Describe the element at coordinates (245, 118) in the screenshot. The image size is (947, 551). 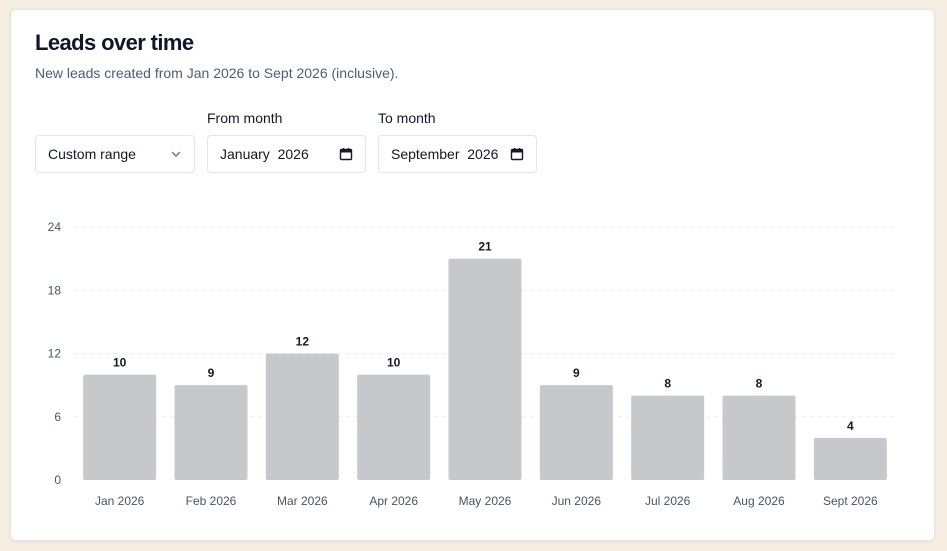
I see `from-month-label: From month` at that location.